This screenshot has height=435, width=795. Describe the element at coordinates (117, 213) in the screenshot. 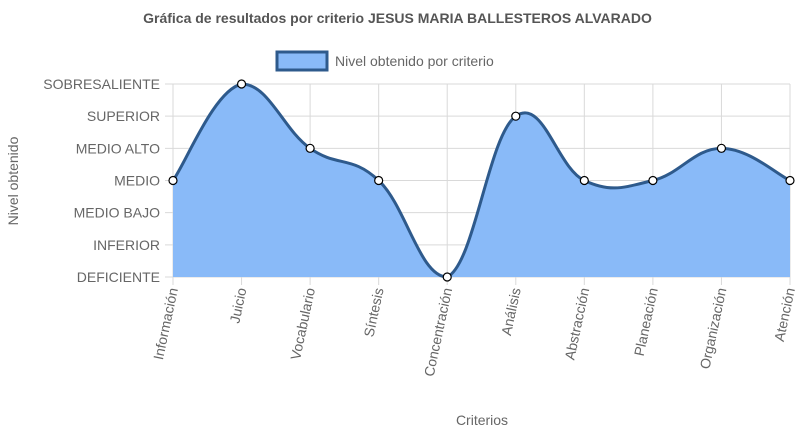

I see `y-tick-label: MEDIO BAJO` at that location.